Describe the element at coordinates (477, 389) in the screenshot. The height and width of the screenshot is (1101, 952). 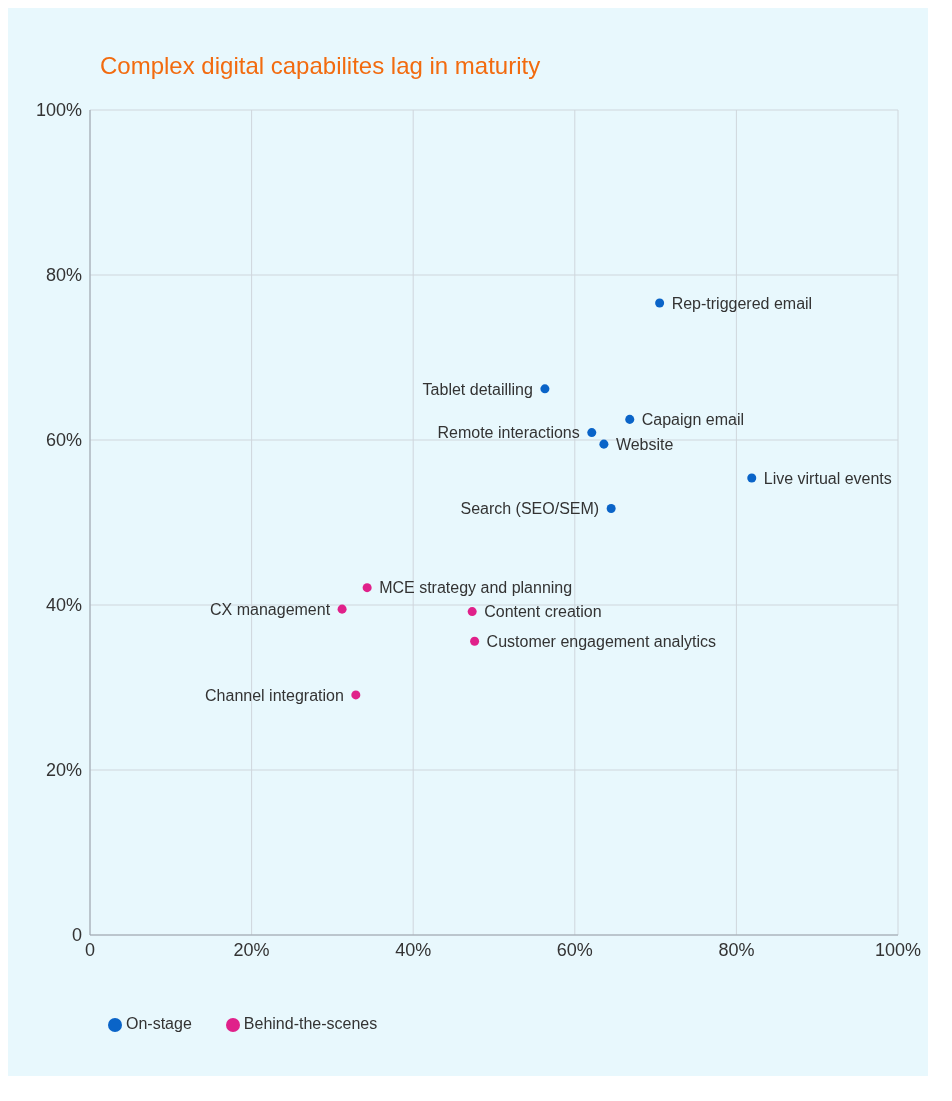
I see `annotation: Tablet detailling` at that location.